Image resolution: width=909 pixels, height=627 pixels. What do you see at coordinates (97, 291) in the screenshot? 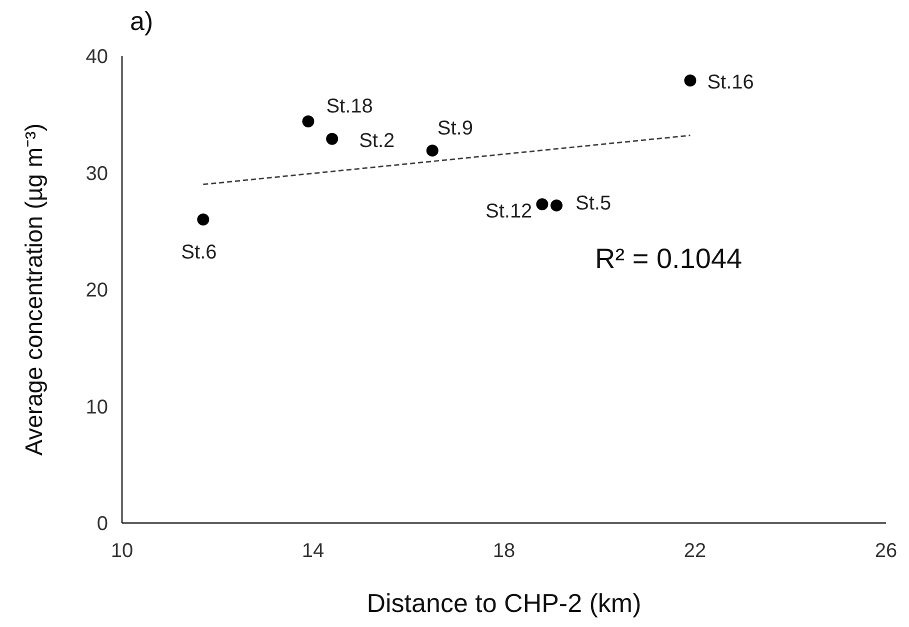
I see `y-tick-label: 20` at bounding box center [97, 291].